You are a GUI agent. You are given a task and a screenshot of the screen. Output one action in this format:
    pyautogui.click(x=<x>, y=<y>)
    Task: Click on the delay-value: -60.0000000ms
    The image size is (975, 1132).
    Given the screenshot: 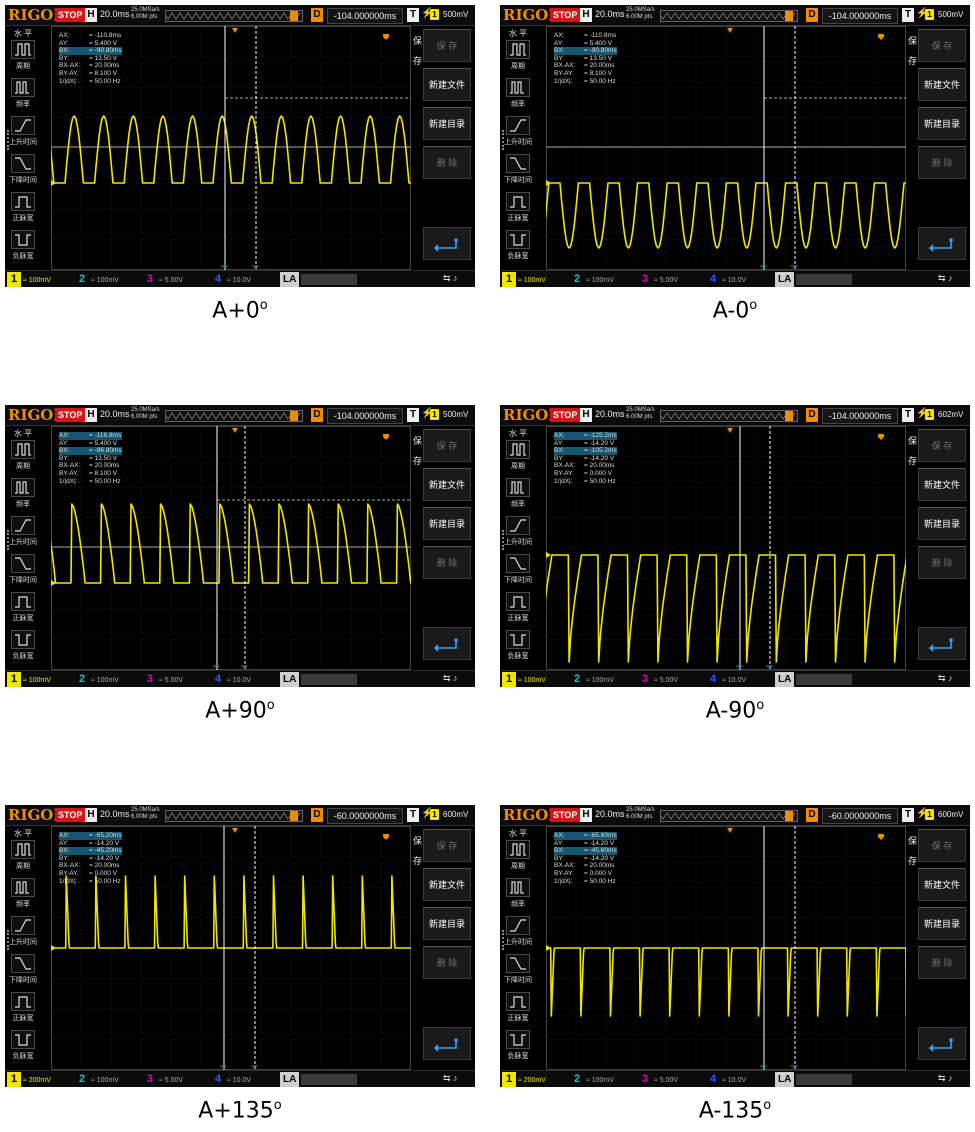 What is the action you would take?
    pyautogui.click(x=860, y=816)
    